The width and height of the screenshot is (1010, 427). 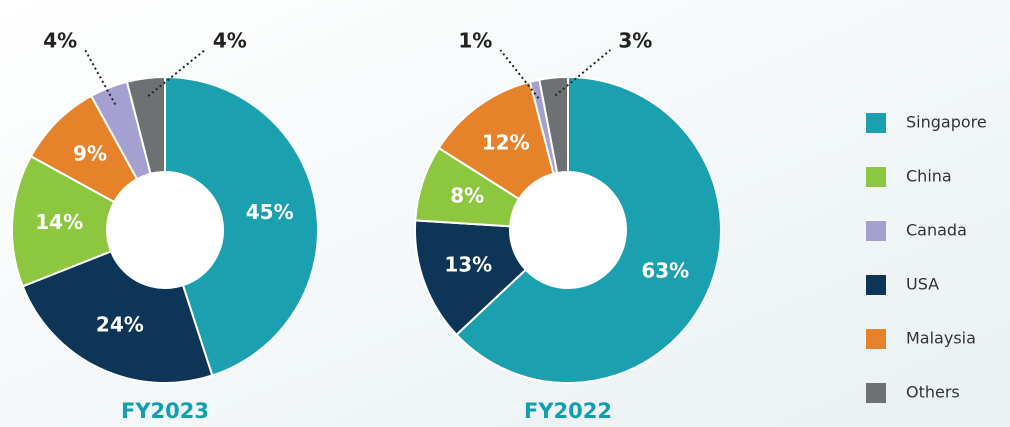 I want to click on legend-label: China, so click(x=929, y=176).